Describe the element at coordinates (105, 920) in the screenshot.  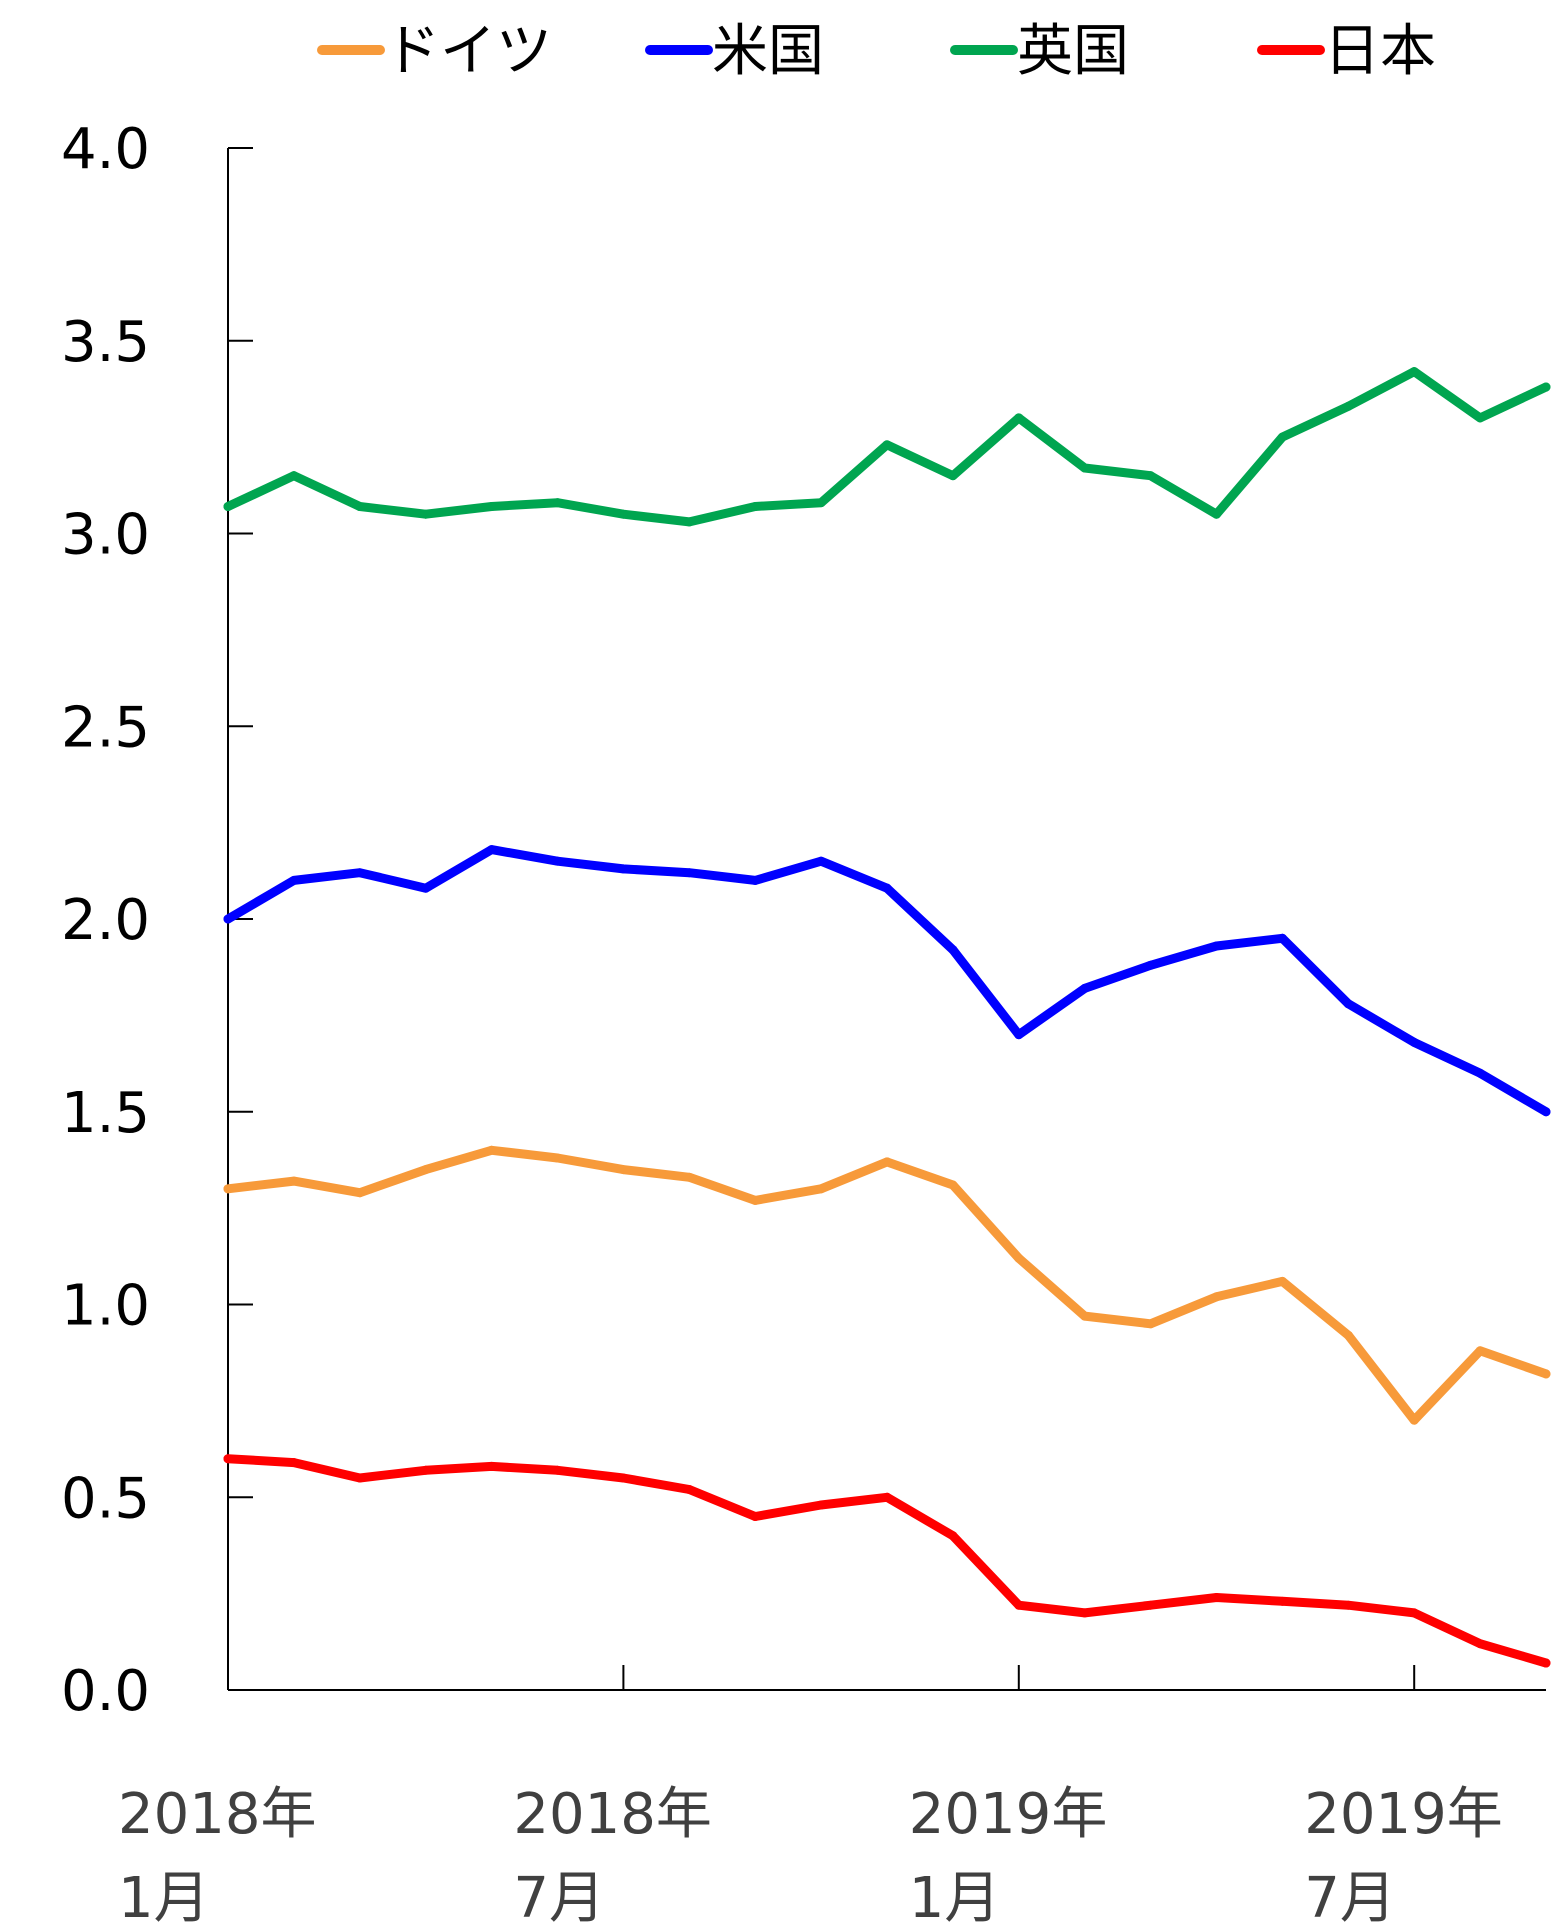
I see `y-tick-label: 2.0` at that location.